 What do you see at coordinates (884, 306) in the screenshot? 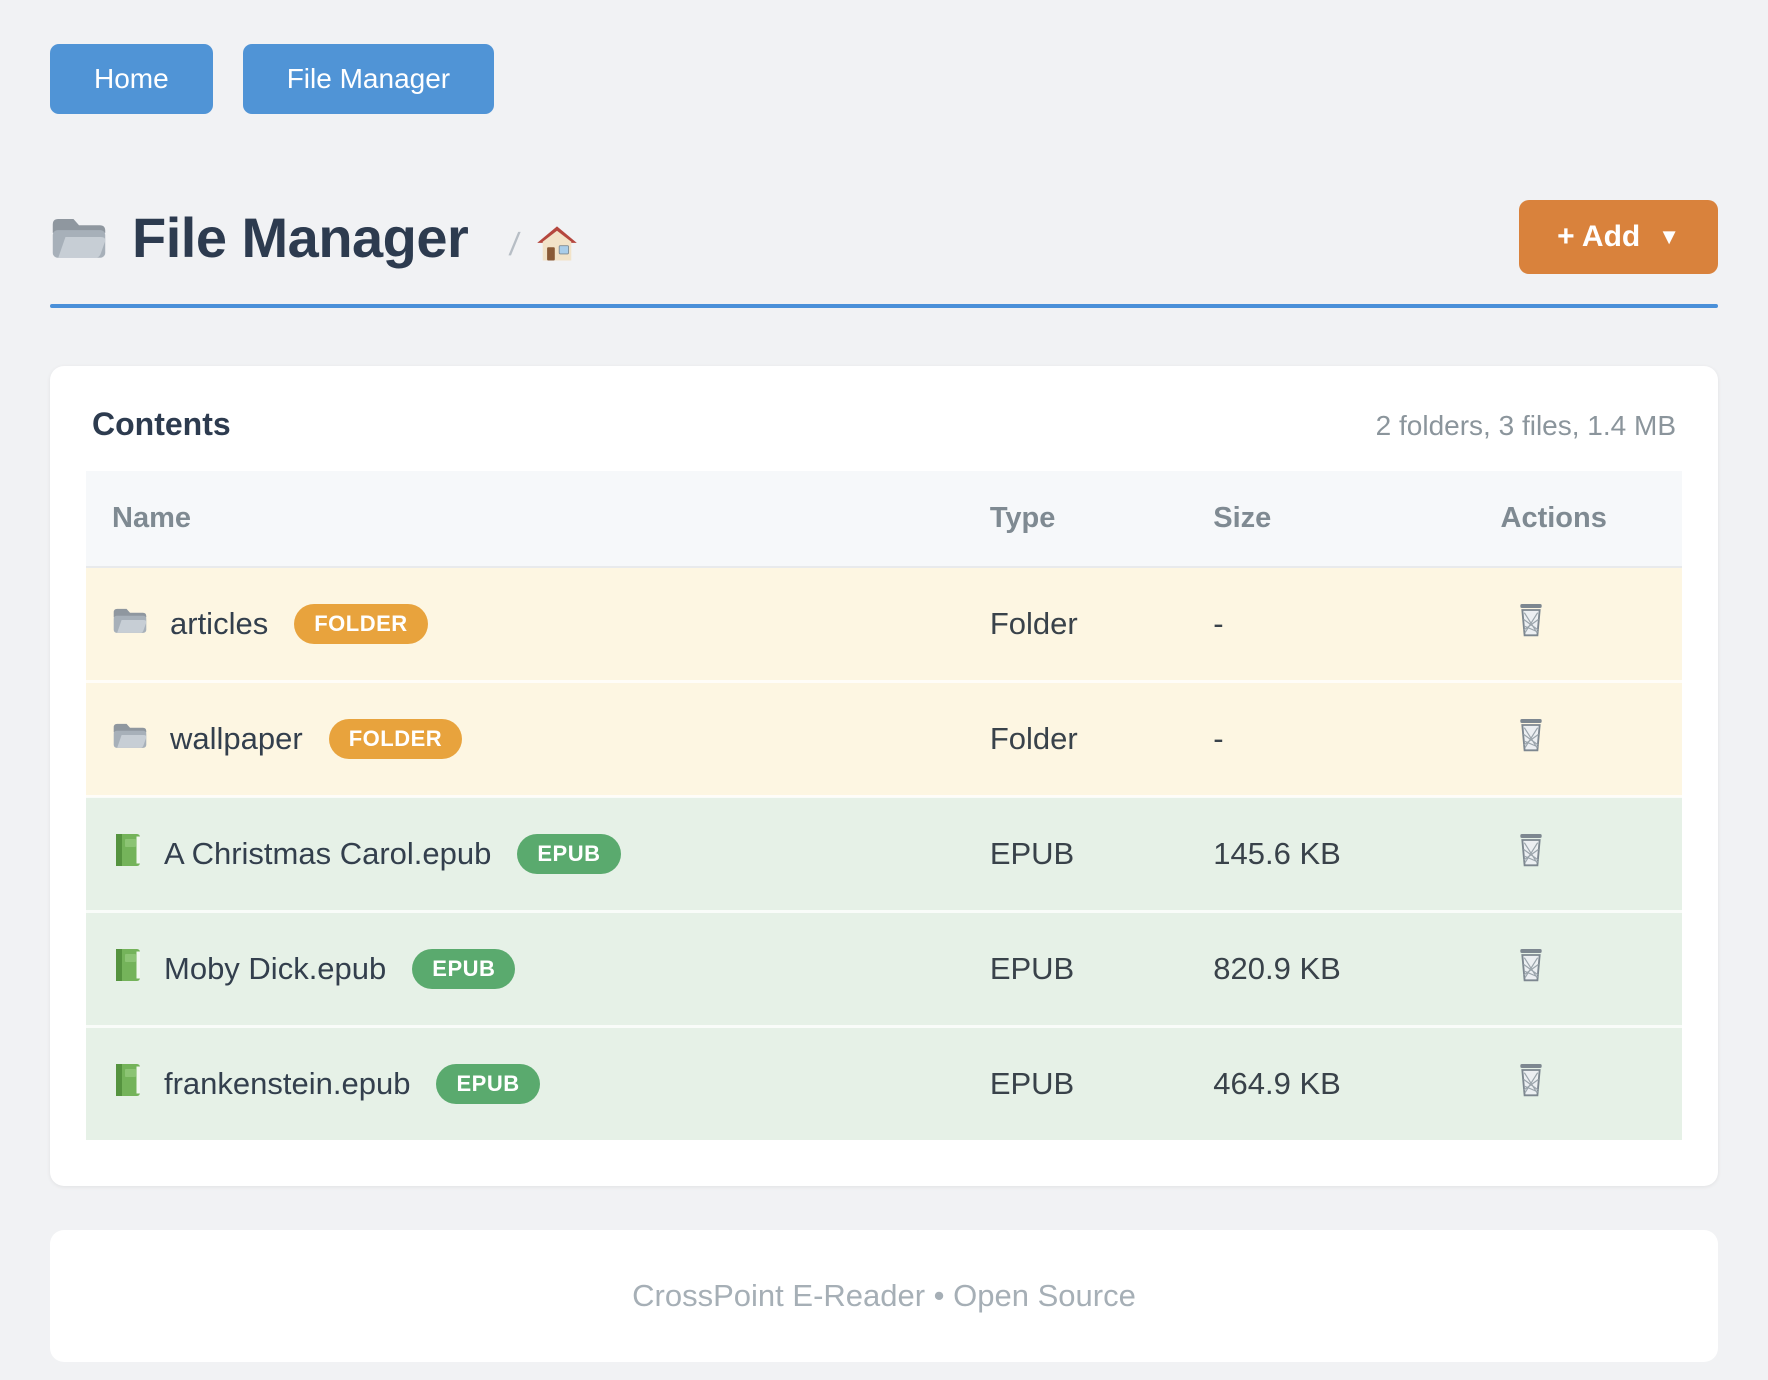
I see `header-divider` at bounding box center [884, 306].